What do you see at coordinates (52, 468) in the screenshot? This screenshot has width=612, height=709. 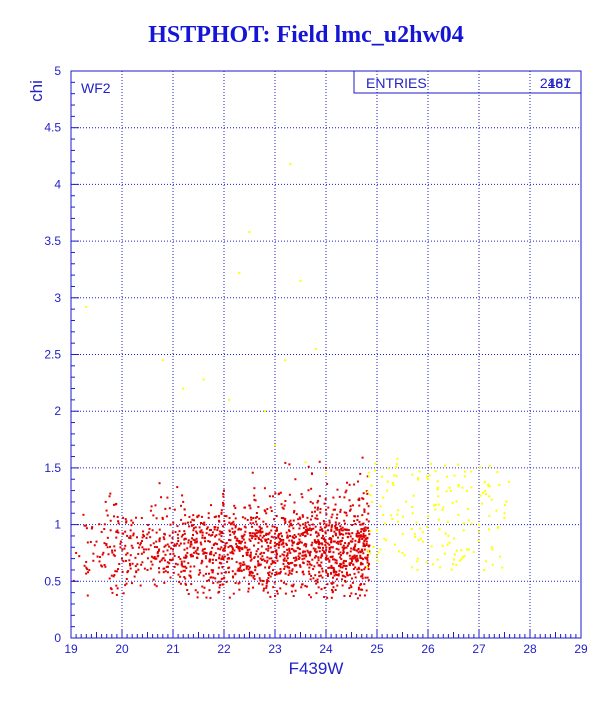 I see `y-tick-label: 1.5` at bounding box center [52, 468].